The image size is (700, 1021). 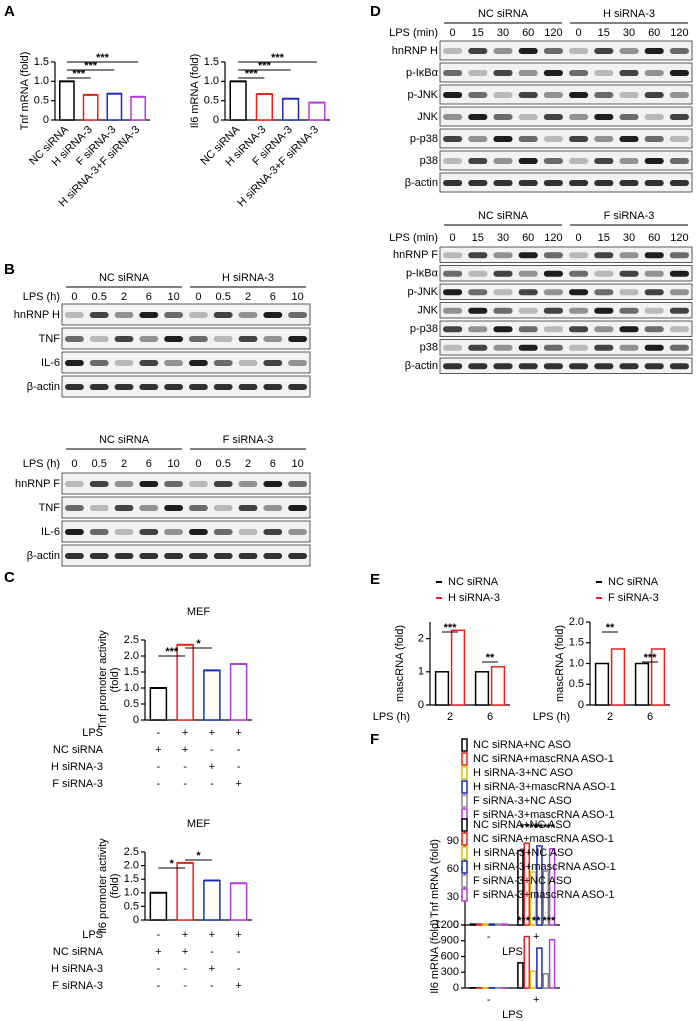 I want to click on y-tick-label: 300, so click(x=450, y=972).